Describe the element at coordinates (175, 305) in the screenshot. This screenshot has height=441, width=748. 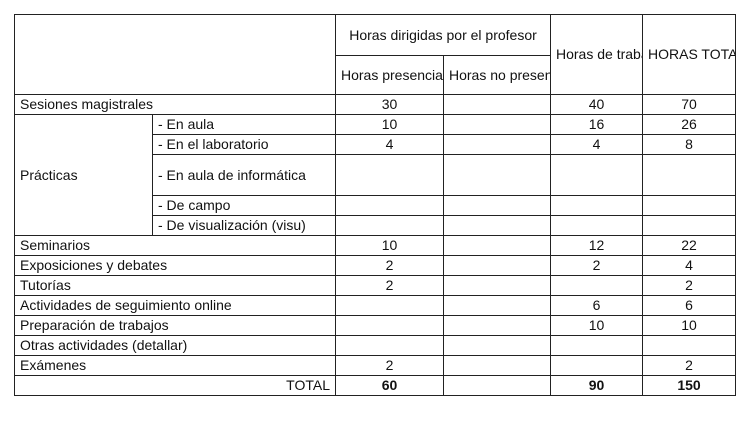
I see `row-label: Actividades de seguimiento online` at that location.